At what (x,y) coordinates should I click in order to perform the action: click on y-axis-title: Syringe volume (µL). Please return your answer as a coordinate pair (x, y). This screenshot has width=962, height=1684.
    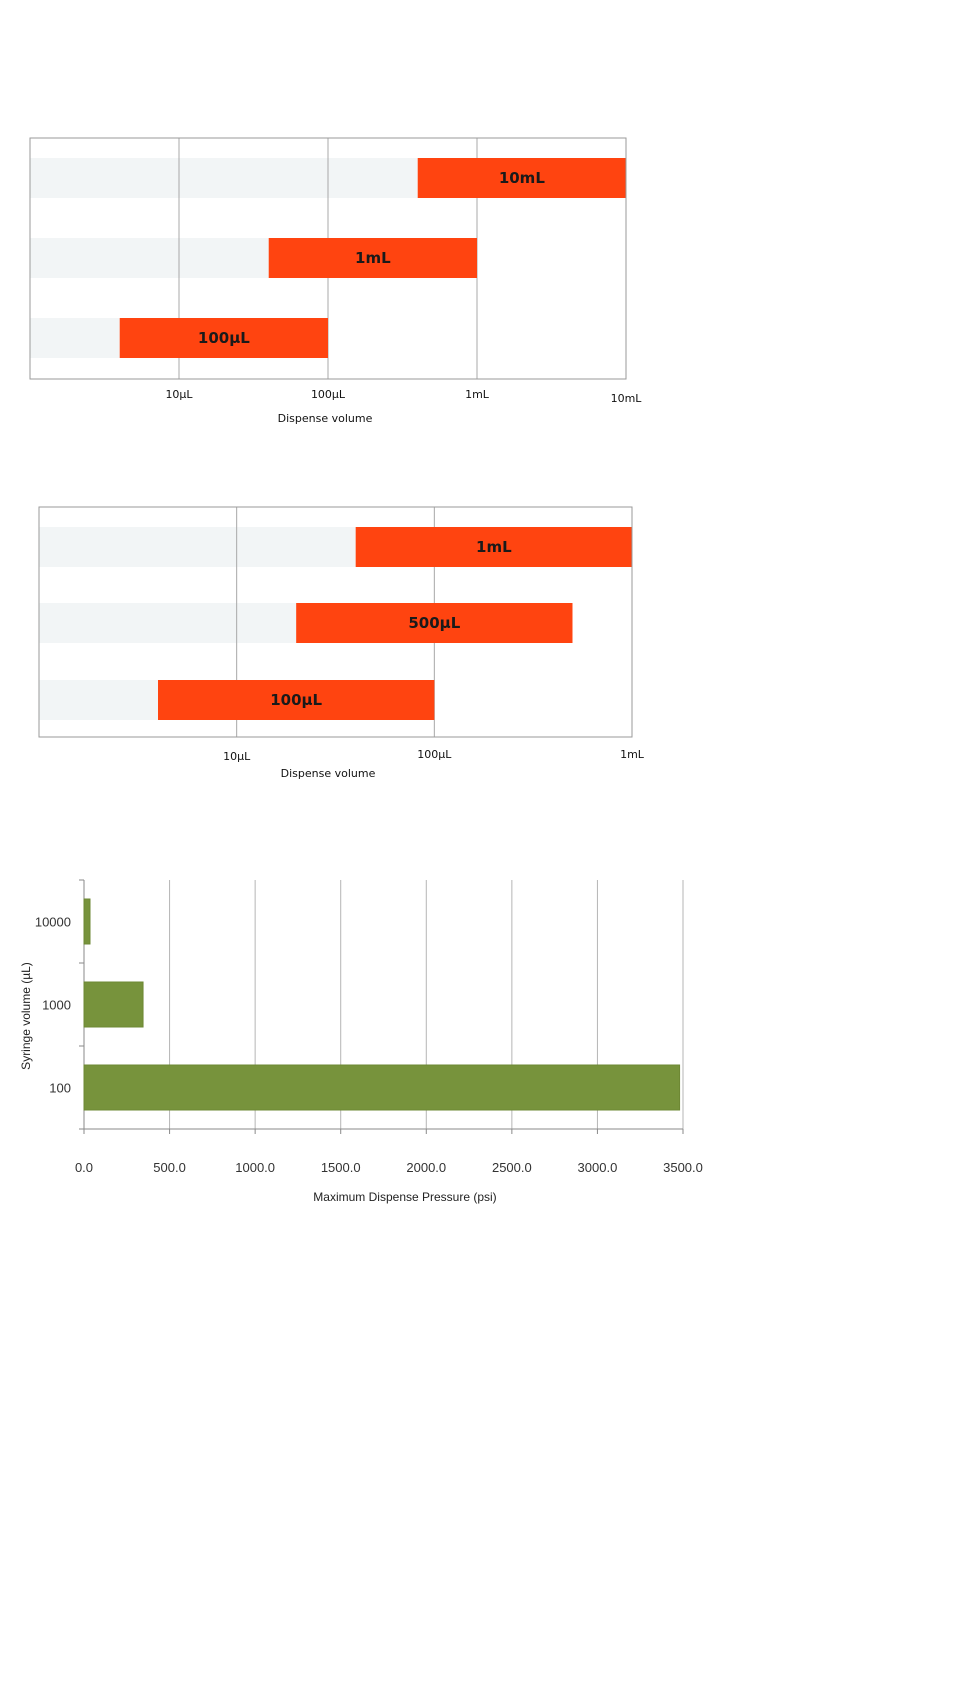
    Looking at the image, I should click on (26, 1016).